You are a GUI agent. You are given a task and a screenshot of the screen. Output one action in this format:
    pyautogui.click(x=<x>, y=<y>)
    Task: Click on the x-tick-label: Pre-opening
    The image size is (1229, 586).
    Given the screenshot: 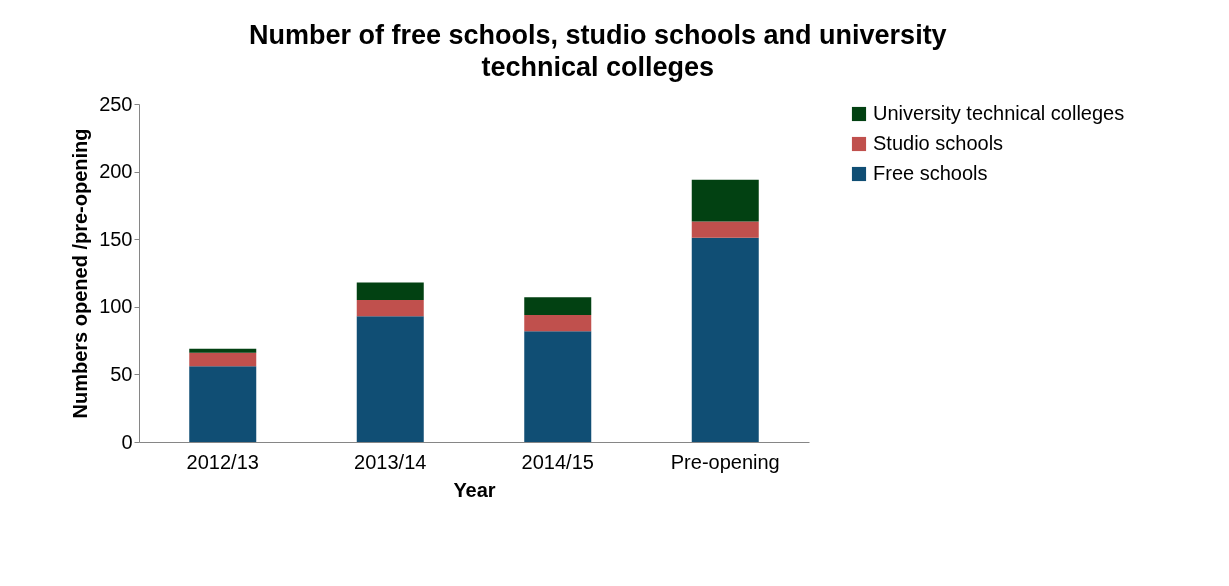 What is the action you would take?
    pyautogui.click(x=725, y=461)
    